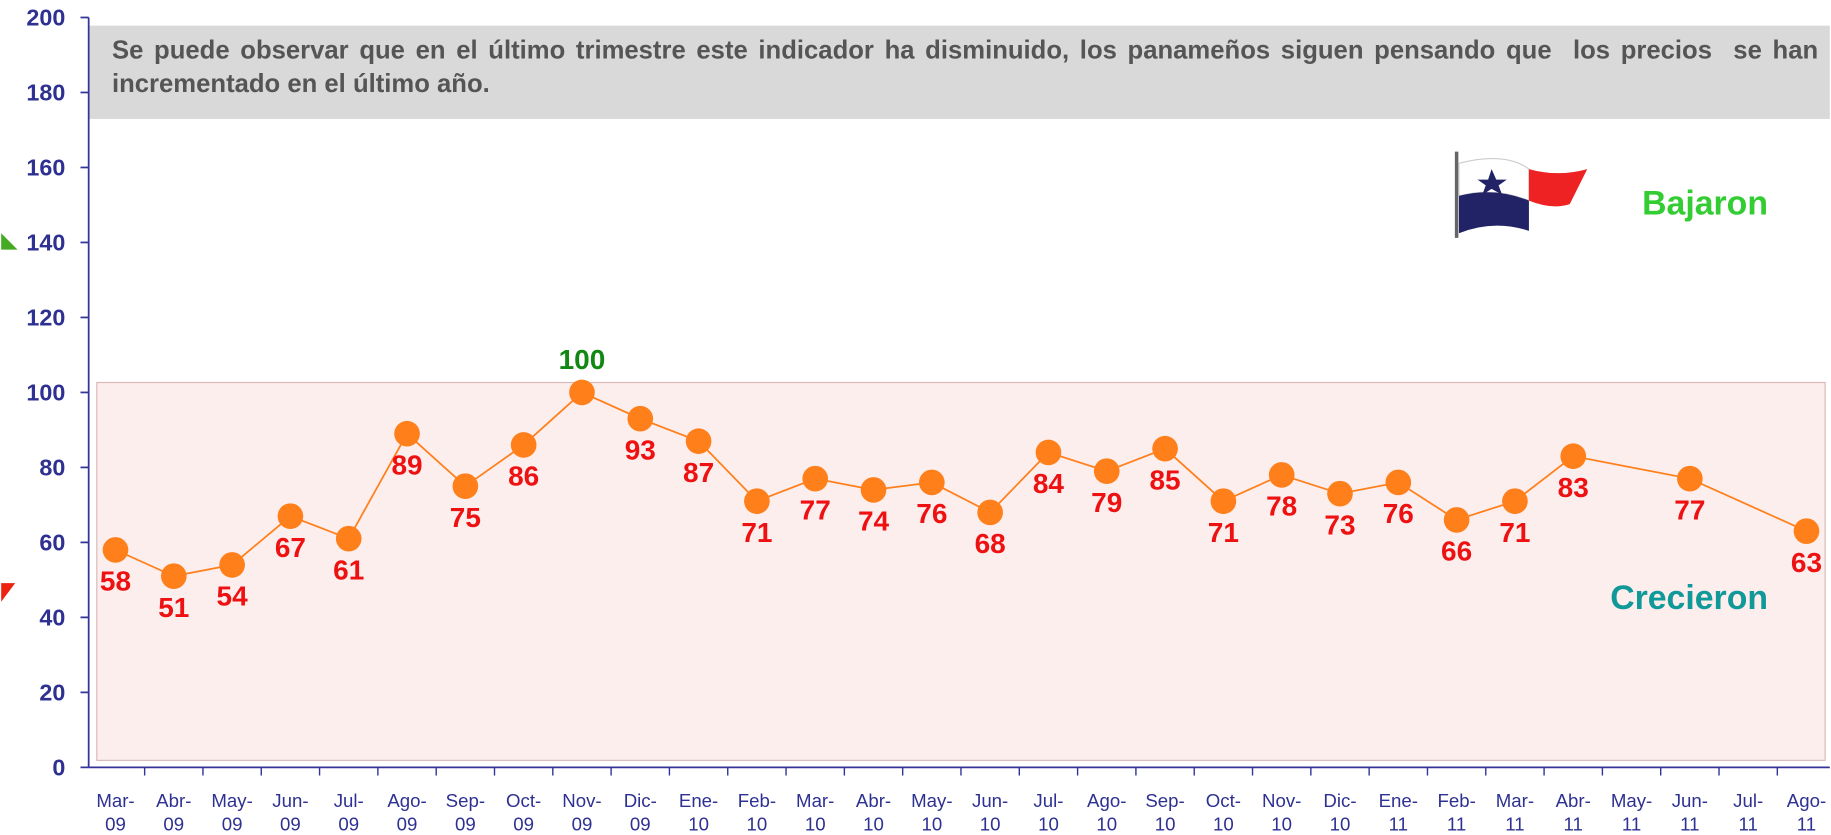  What do you see at coordinates (873, 812) in the screenshot?
I see `x-tick-label: Abr-10` at bounding box center [873, 812].